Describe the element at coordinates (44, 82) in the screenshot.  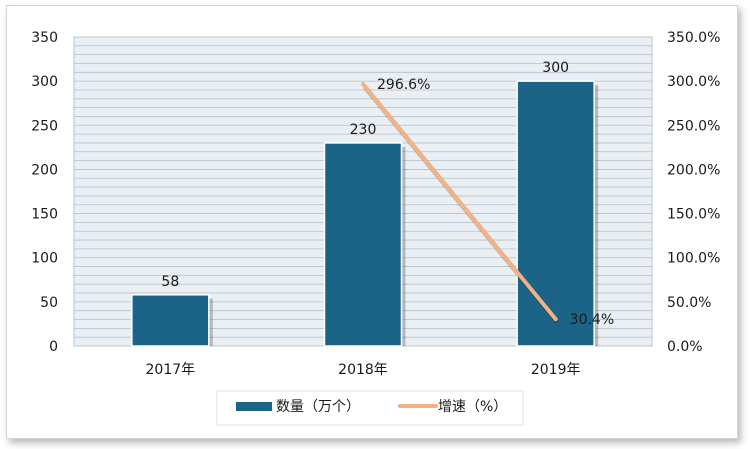
I see `y-left-tick-label: 300` at that location.